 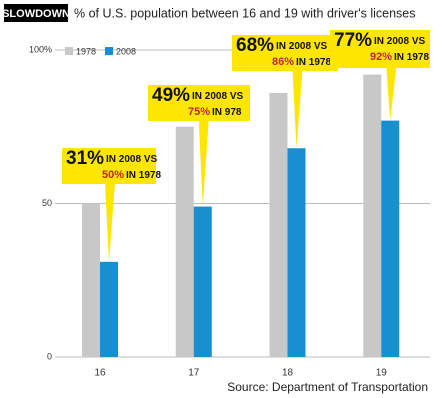 I want to click on callout-big: 77%, so click(x=353, y=40).